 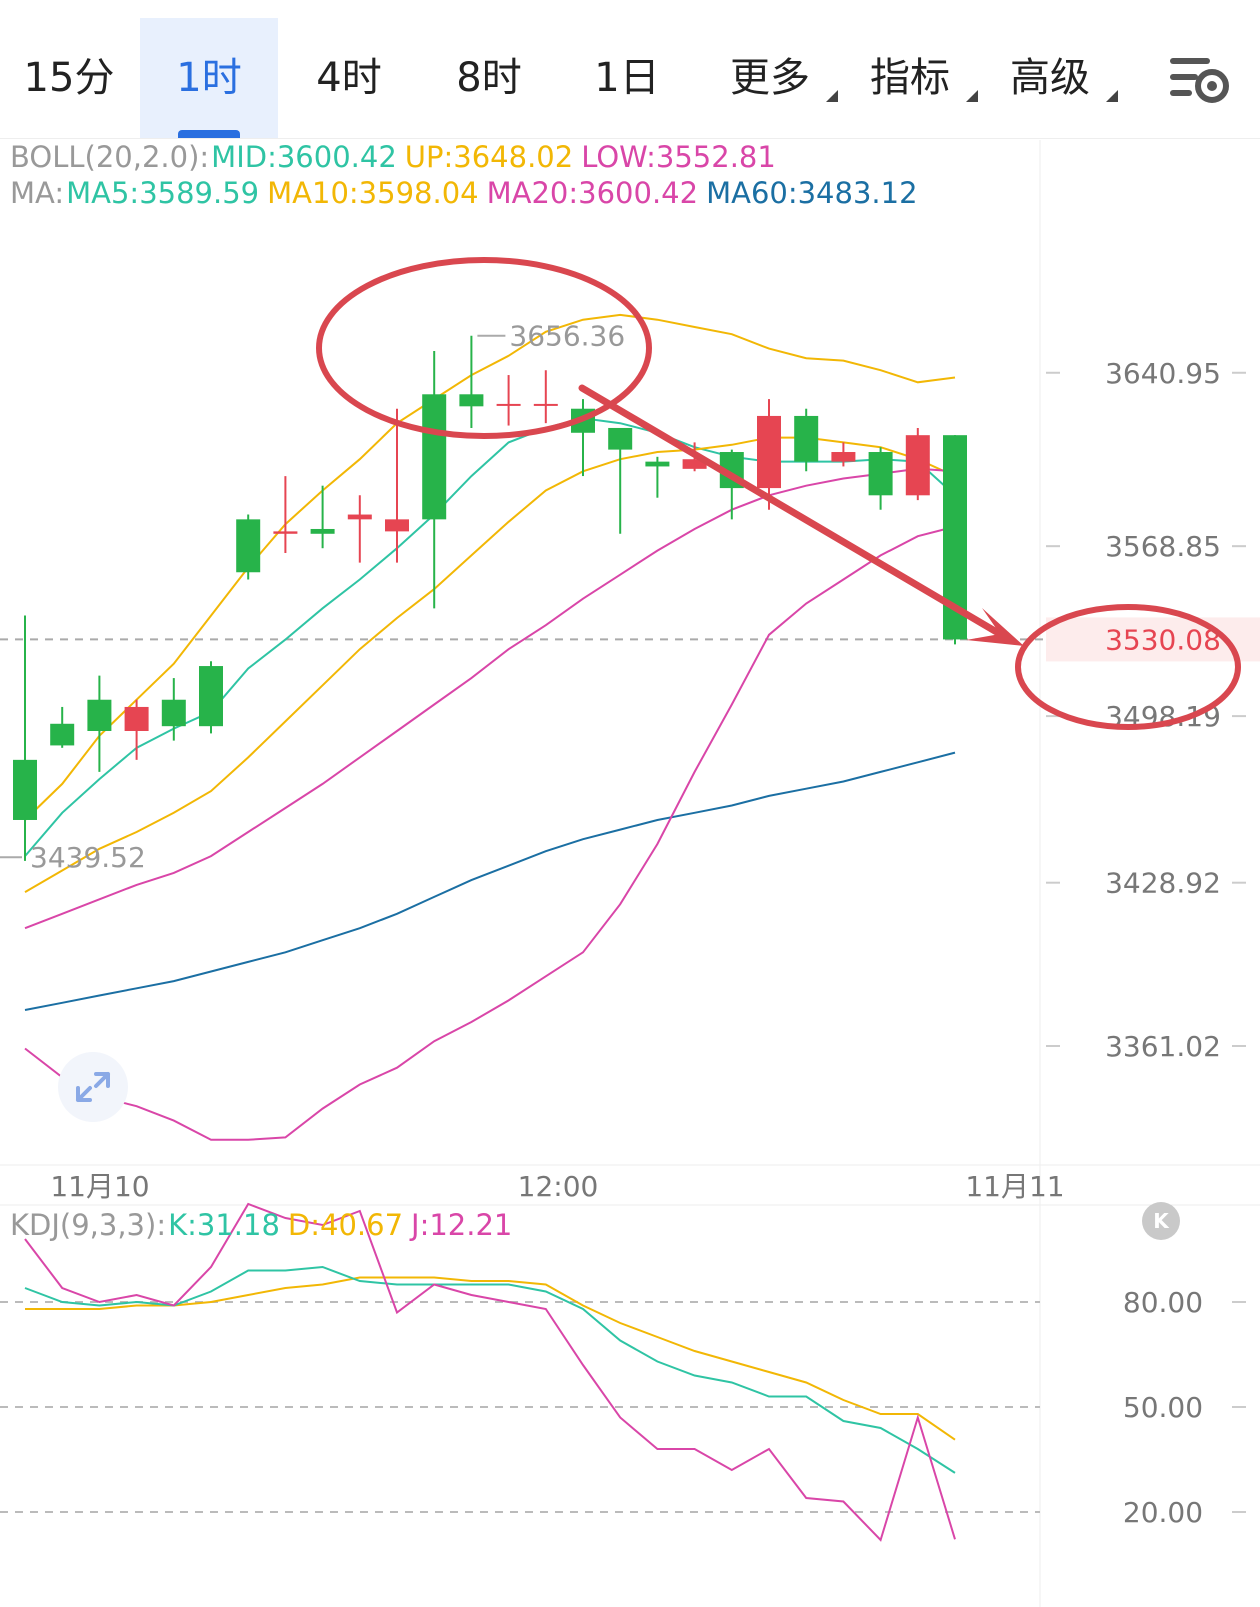 I want to click on kdj-line-d, so click(x=490, y=1358).